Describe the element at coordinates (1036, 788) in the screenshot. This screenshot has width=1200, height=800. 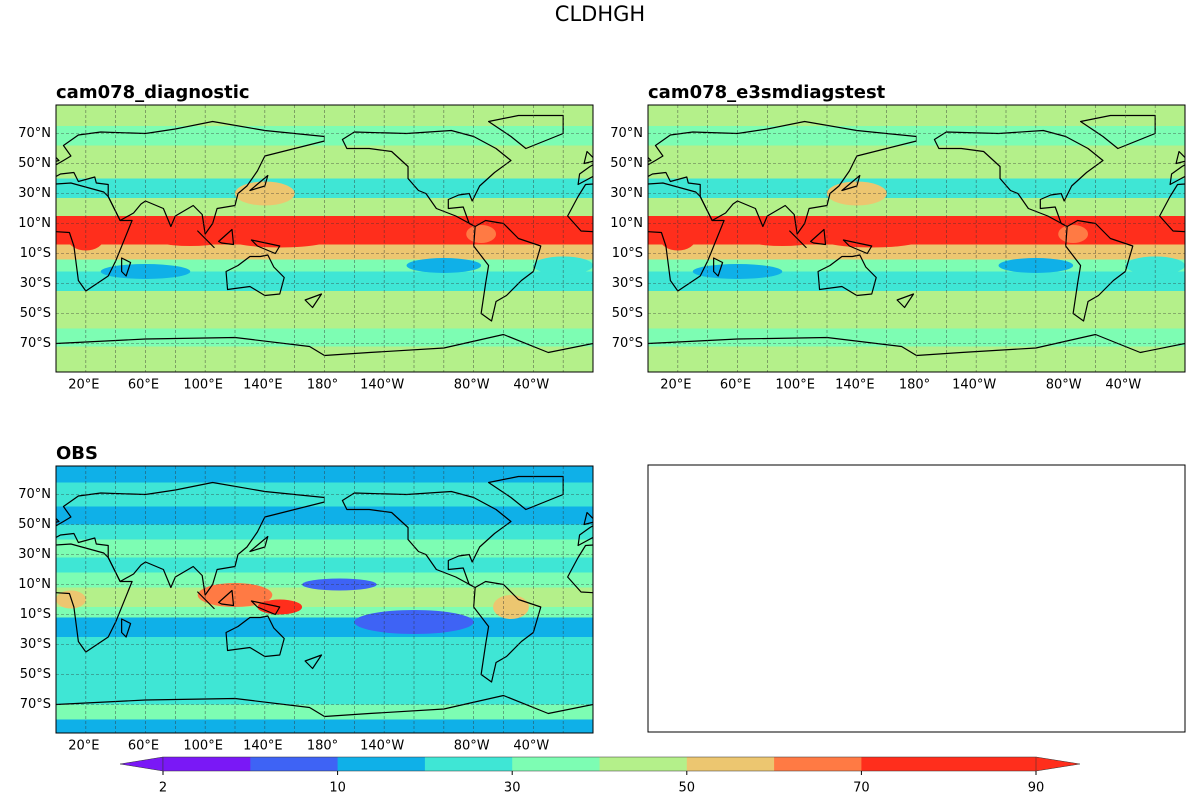
I see `colorbar-tick-label: 90` at that location.